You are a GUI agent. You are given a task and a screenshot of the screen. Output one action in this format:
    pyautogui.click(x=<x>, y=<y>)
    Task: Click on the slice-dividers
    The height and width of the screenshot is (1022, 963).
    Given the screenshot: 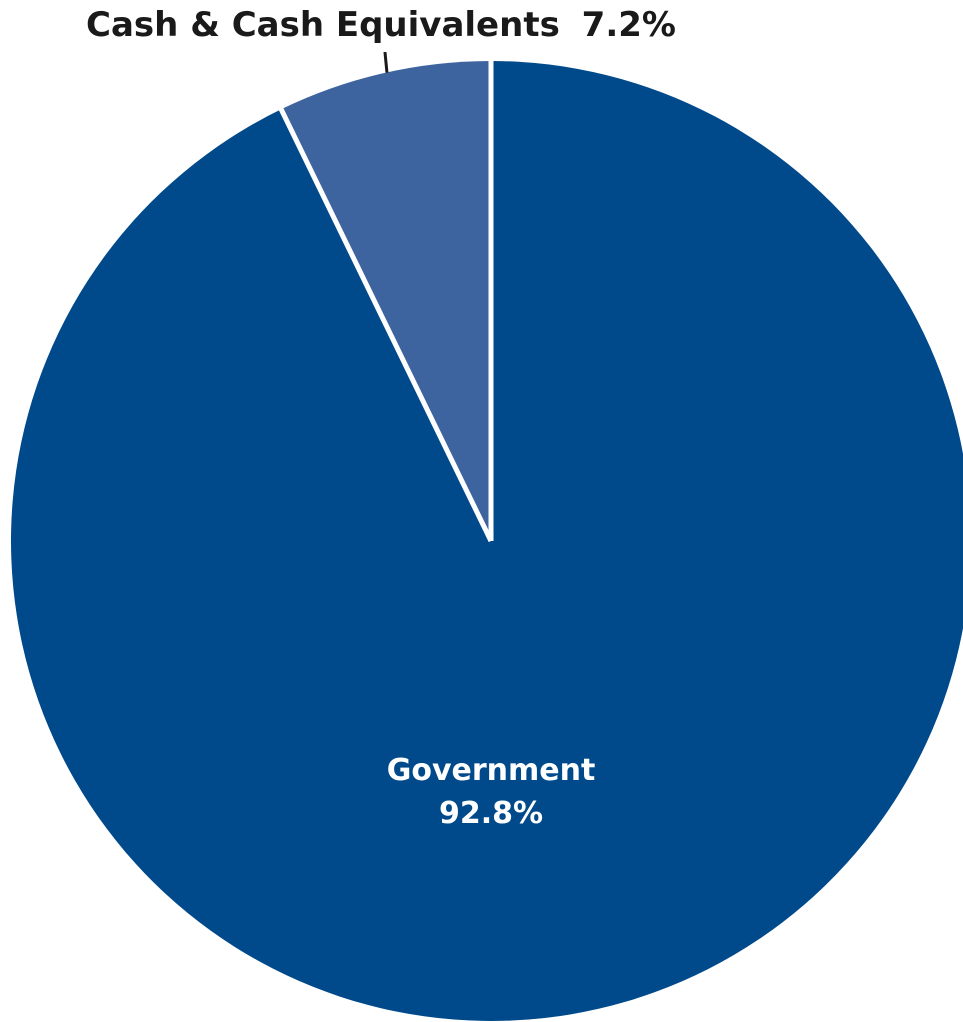 What is the action you would take?
    pyautogui.click(x=386, y=301)
    